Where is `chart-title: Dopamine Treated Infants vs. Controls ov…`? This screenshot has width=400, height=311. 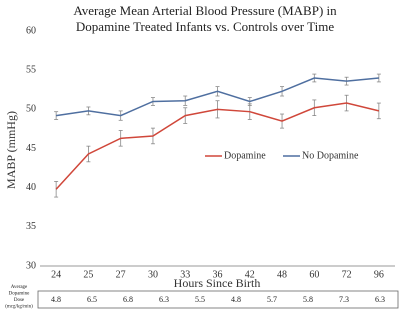
chart-title: Dopamine Treated Infants vs. Controls ov… is located at coordinates (205, 26).